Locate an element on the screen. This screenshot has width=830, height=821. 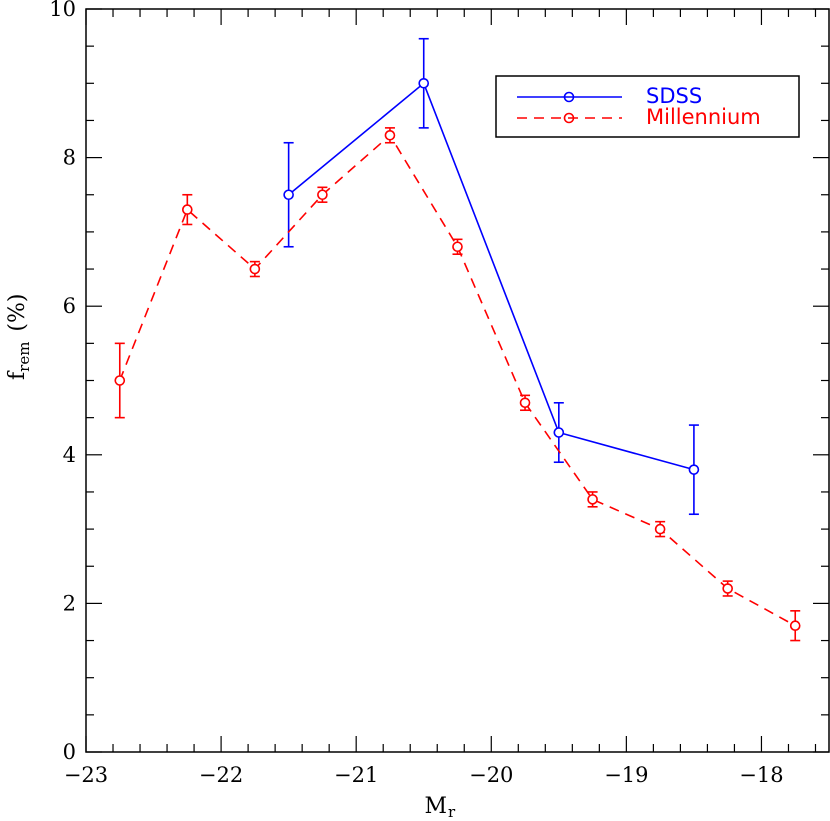
legend: SDSS Millennium is located at coordinates (647, 106).